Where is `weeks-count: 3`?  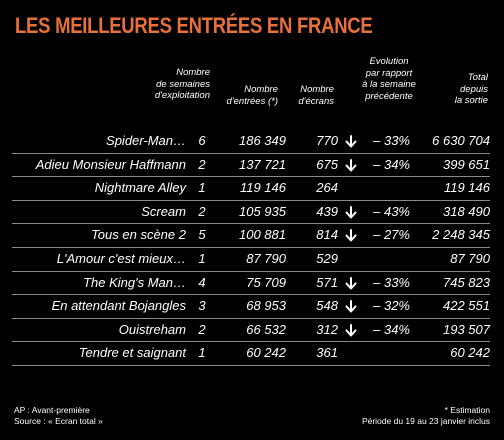 weeks-count: 3 is located at coordinates (202, 306).